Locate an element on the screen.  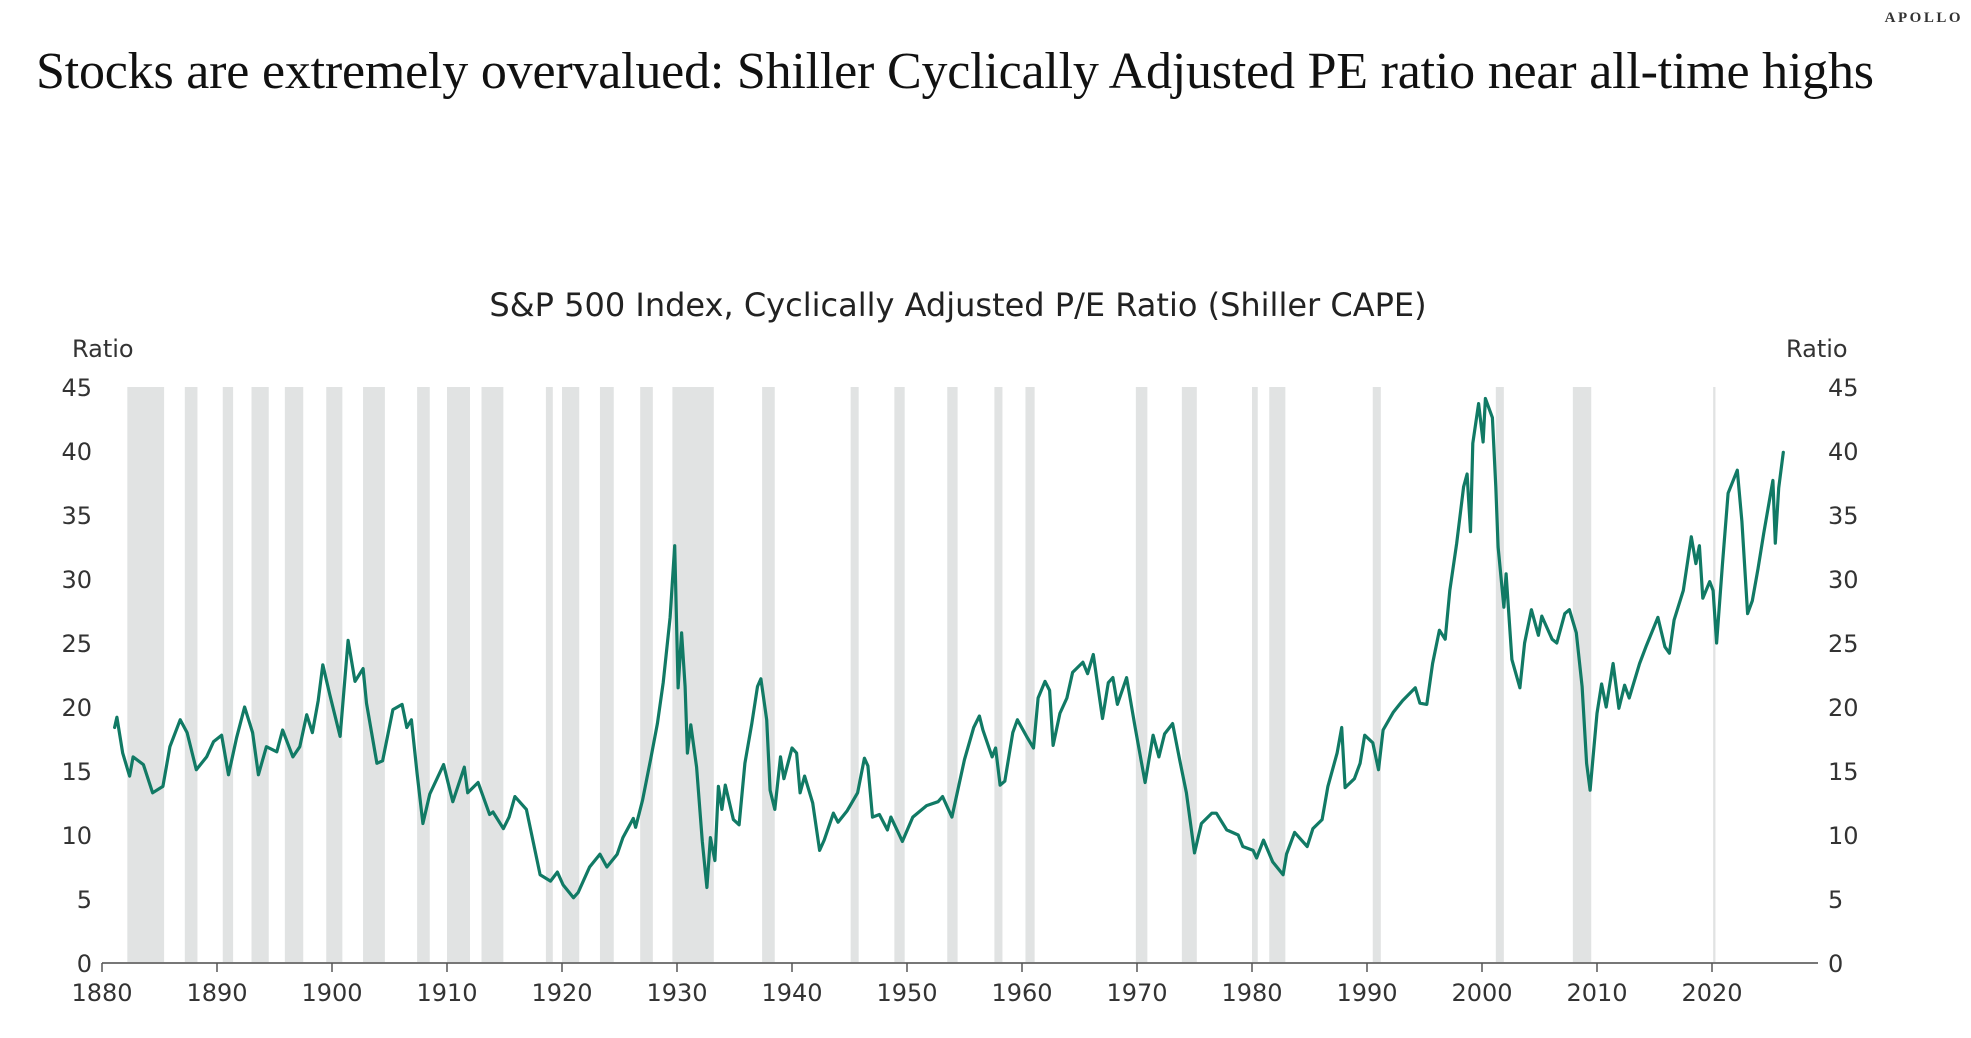
x-tick-label: 1880 is located at coordinates (101, 993).